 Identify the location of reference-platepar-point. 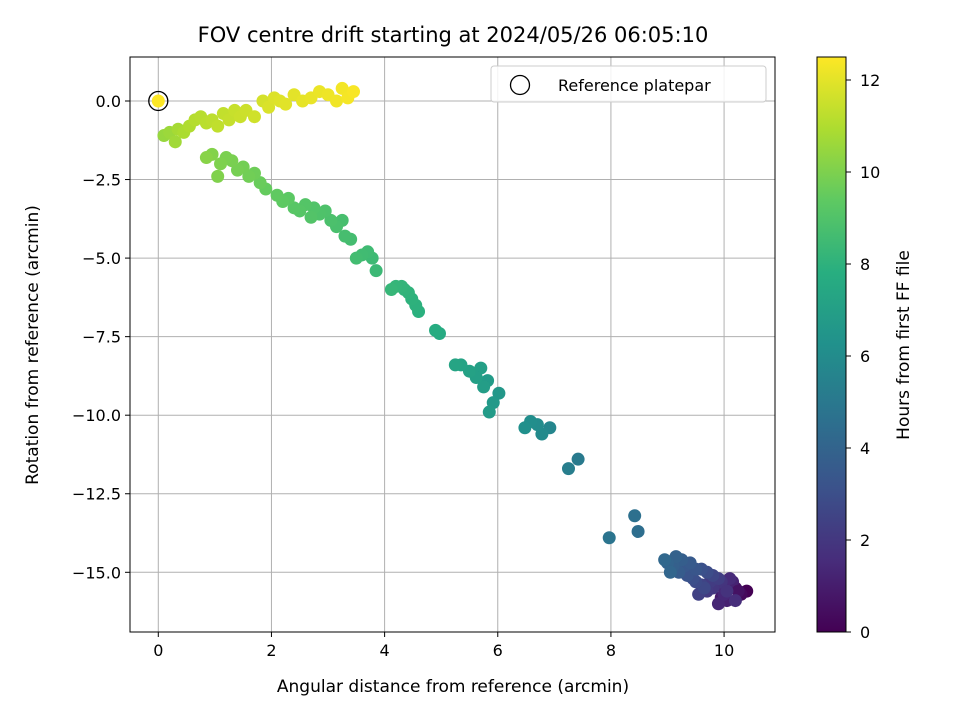
(158, 101).